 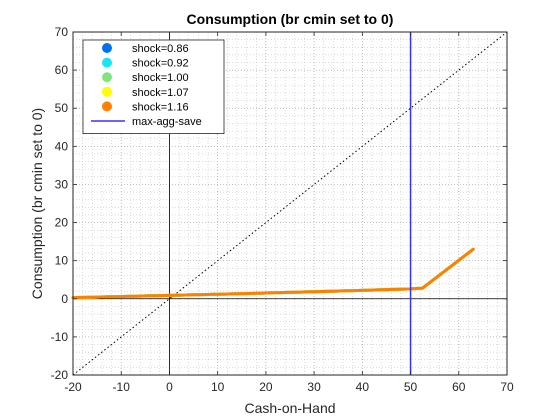 What do you see at coordinates (266, 387) in the screenshot?
I see `x-tick-label: 20` at bounding box center [266, 387].